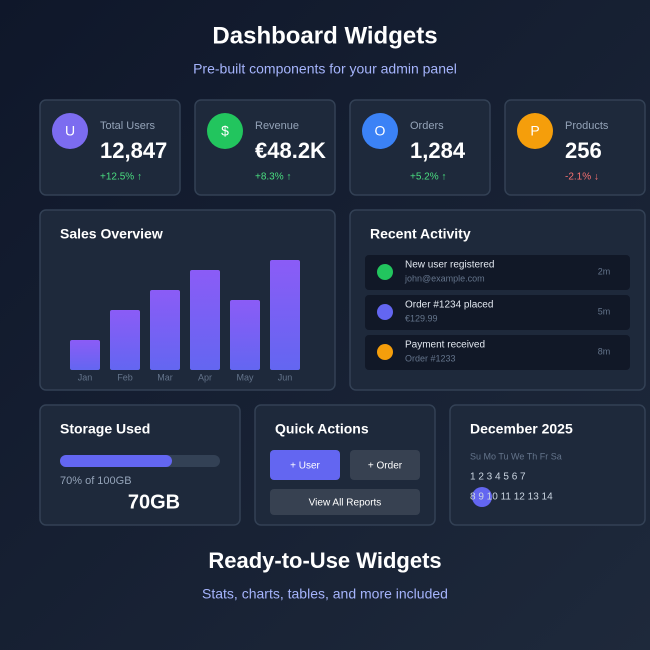  Describe the element at coordinates (277, 126) in the screenshot. I see `stat-label: Revenue` at that location.